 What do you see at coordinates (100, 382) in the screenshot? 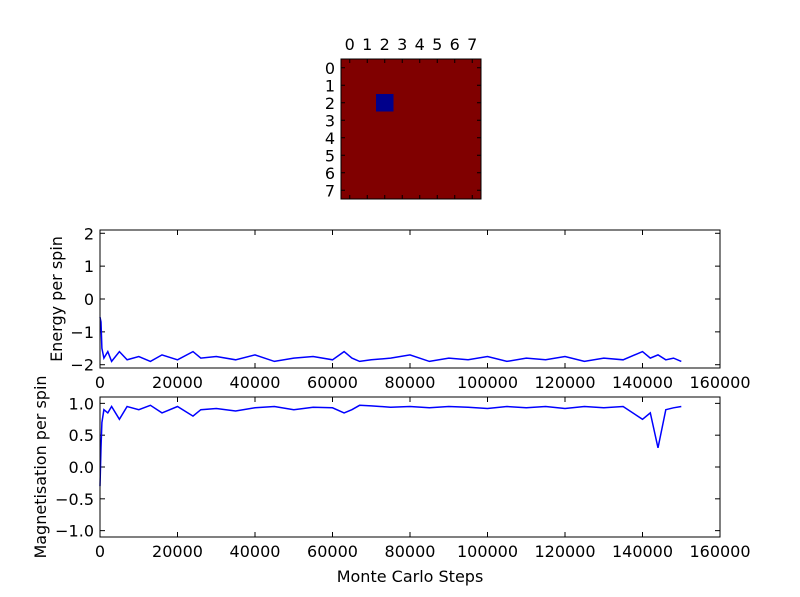
I see `energy-x-tick-label: 0` at bounding box center [100, 382].